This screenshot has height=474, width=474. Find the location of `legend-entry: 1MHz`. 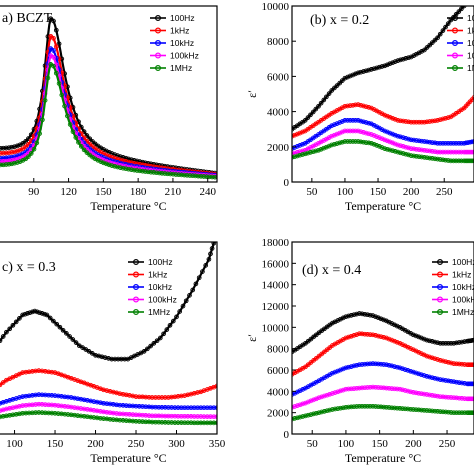

legend-entry: 1MHz is located at coordinates (470, 68).